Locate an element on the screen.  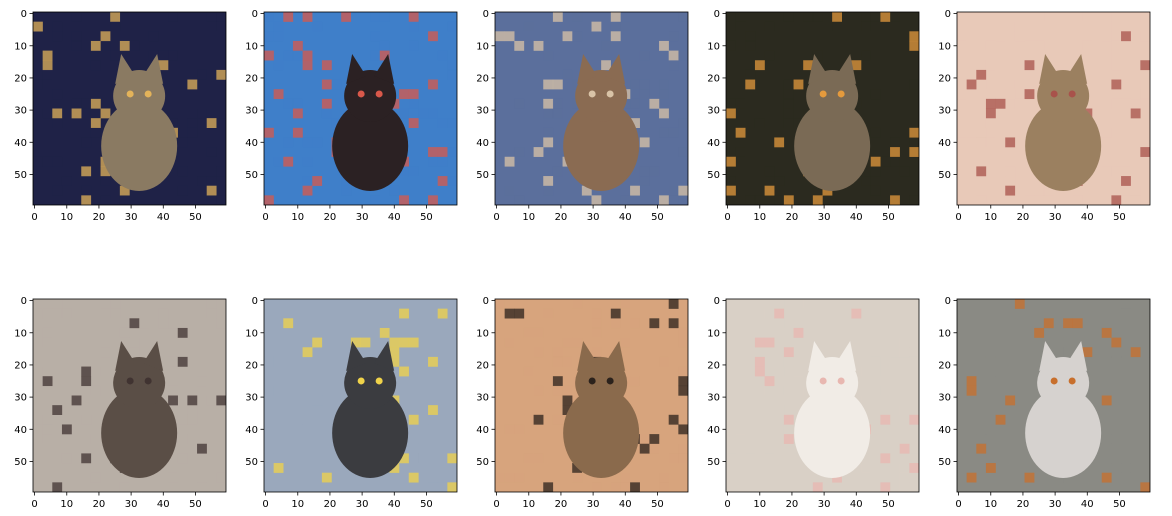
x-tick-label: 50 is located at coordinates (195, 504).